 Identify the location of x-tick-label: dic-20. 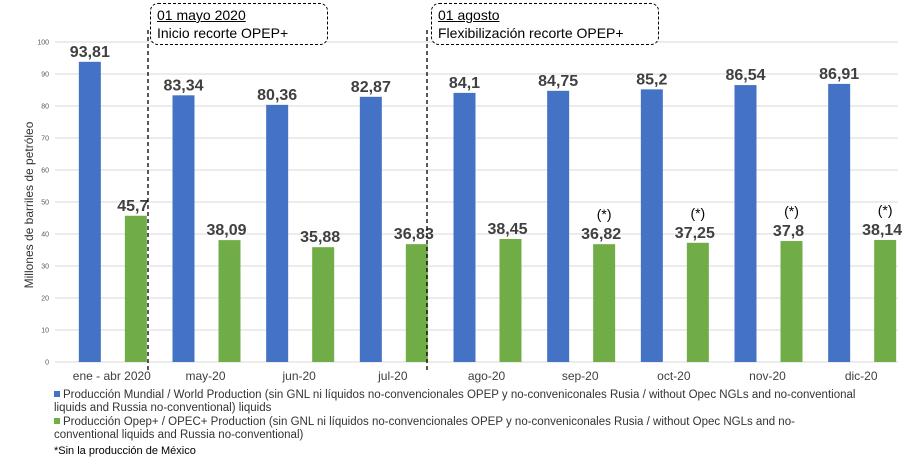
(861, 376).